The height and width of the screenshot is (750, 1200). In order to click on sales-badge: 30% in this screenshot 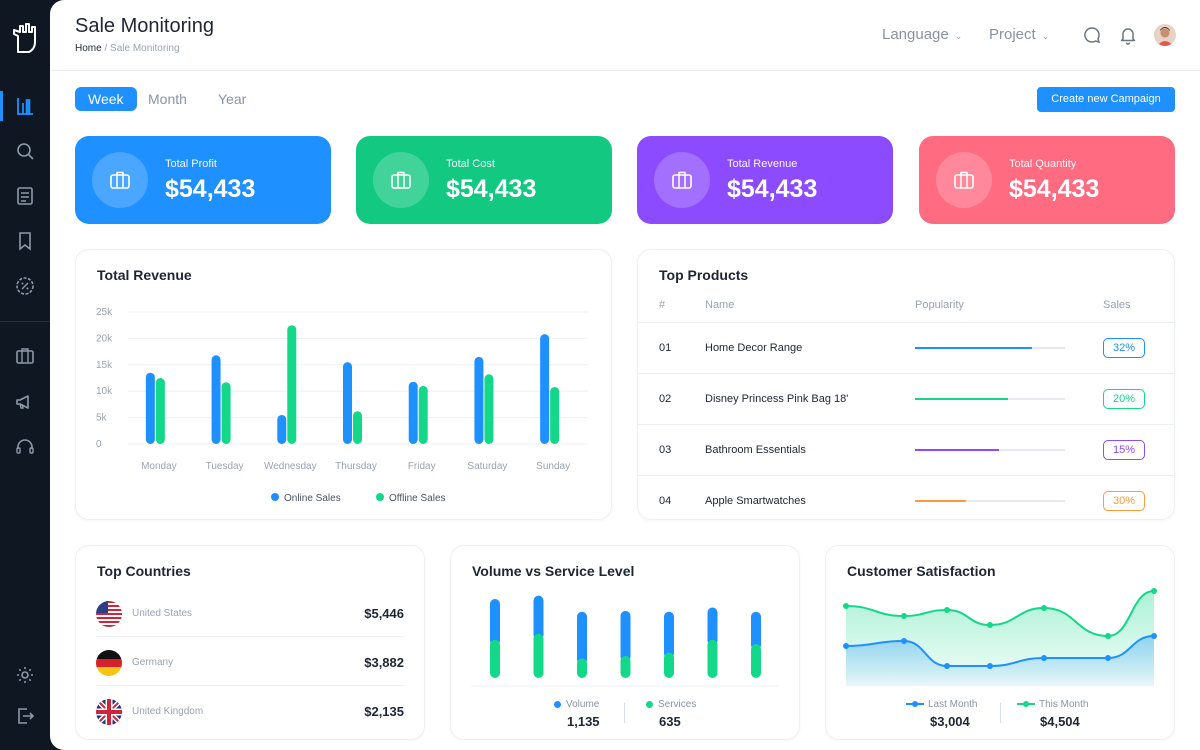, I will do `click(1124, 501)`.